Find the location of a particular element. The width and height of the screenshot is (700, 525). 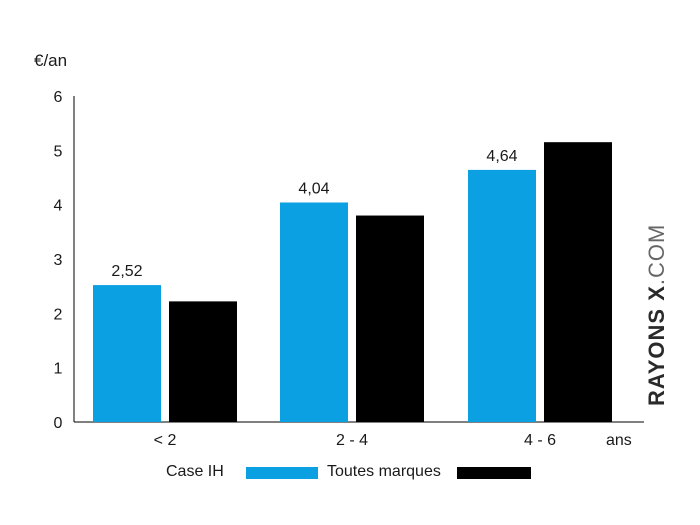

svg-text: RAYONS X.COM is located at coordinates (656, 315).